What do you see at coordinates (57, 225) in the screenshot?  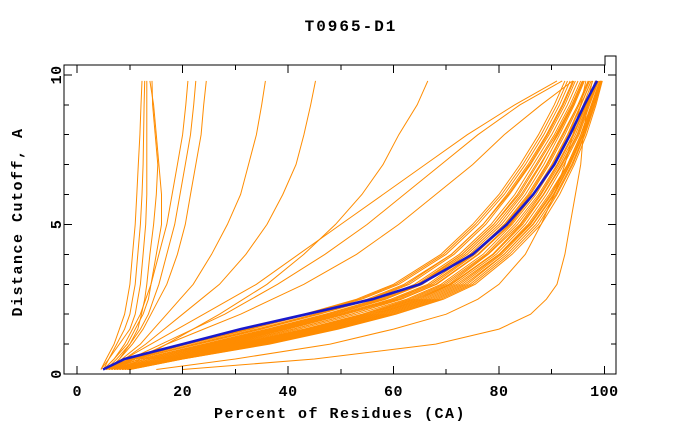 I see `y-tick-label: 5` at bounding box center [57, 225].